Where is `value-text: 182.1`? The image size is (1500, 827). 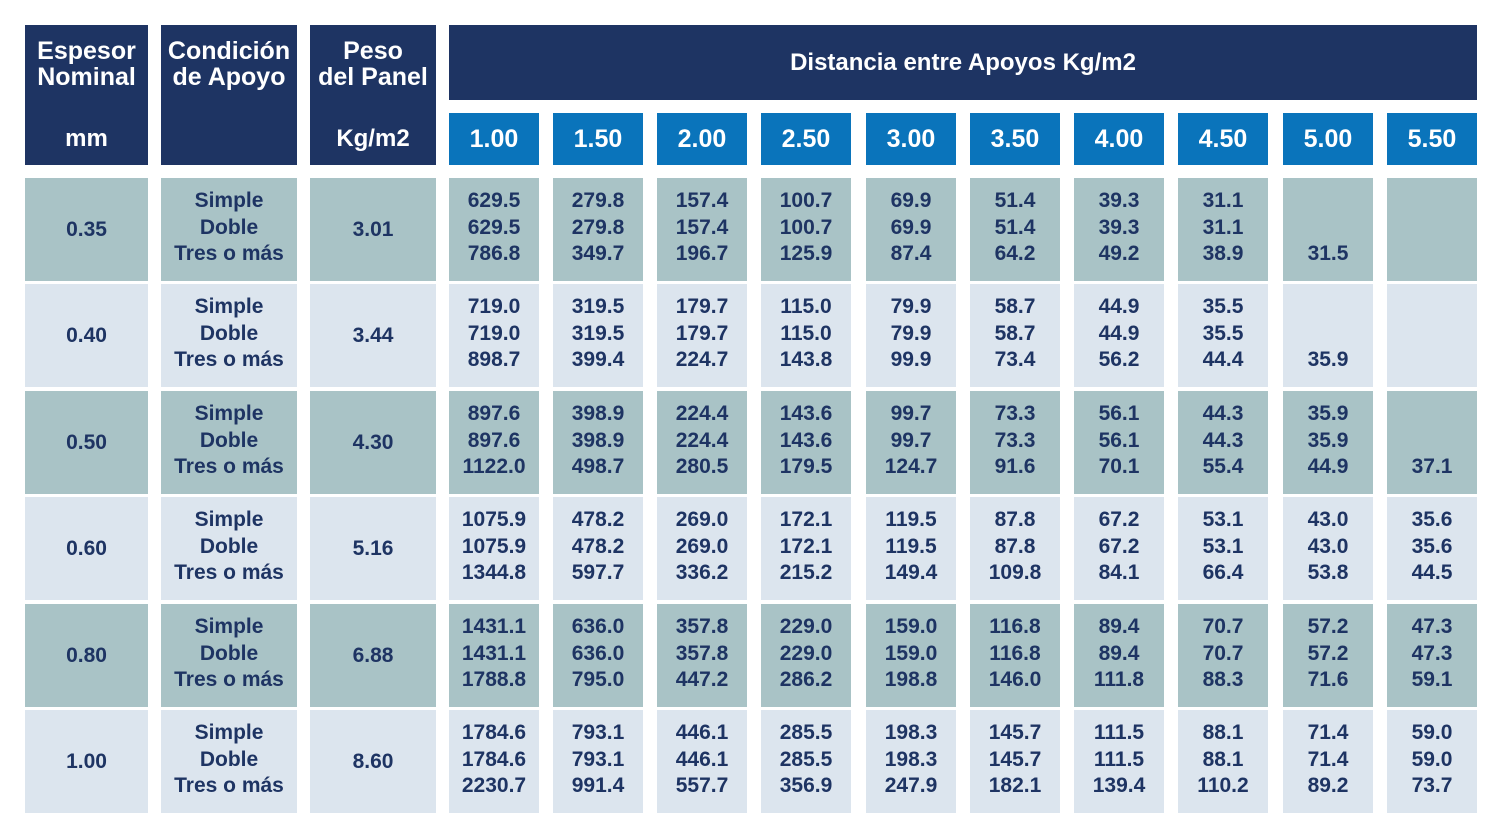
value-text: 182.1 is located at coordinates (1015, 786).